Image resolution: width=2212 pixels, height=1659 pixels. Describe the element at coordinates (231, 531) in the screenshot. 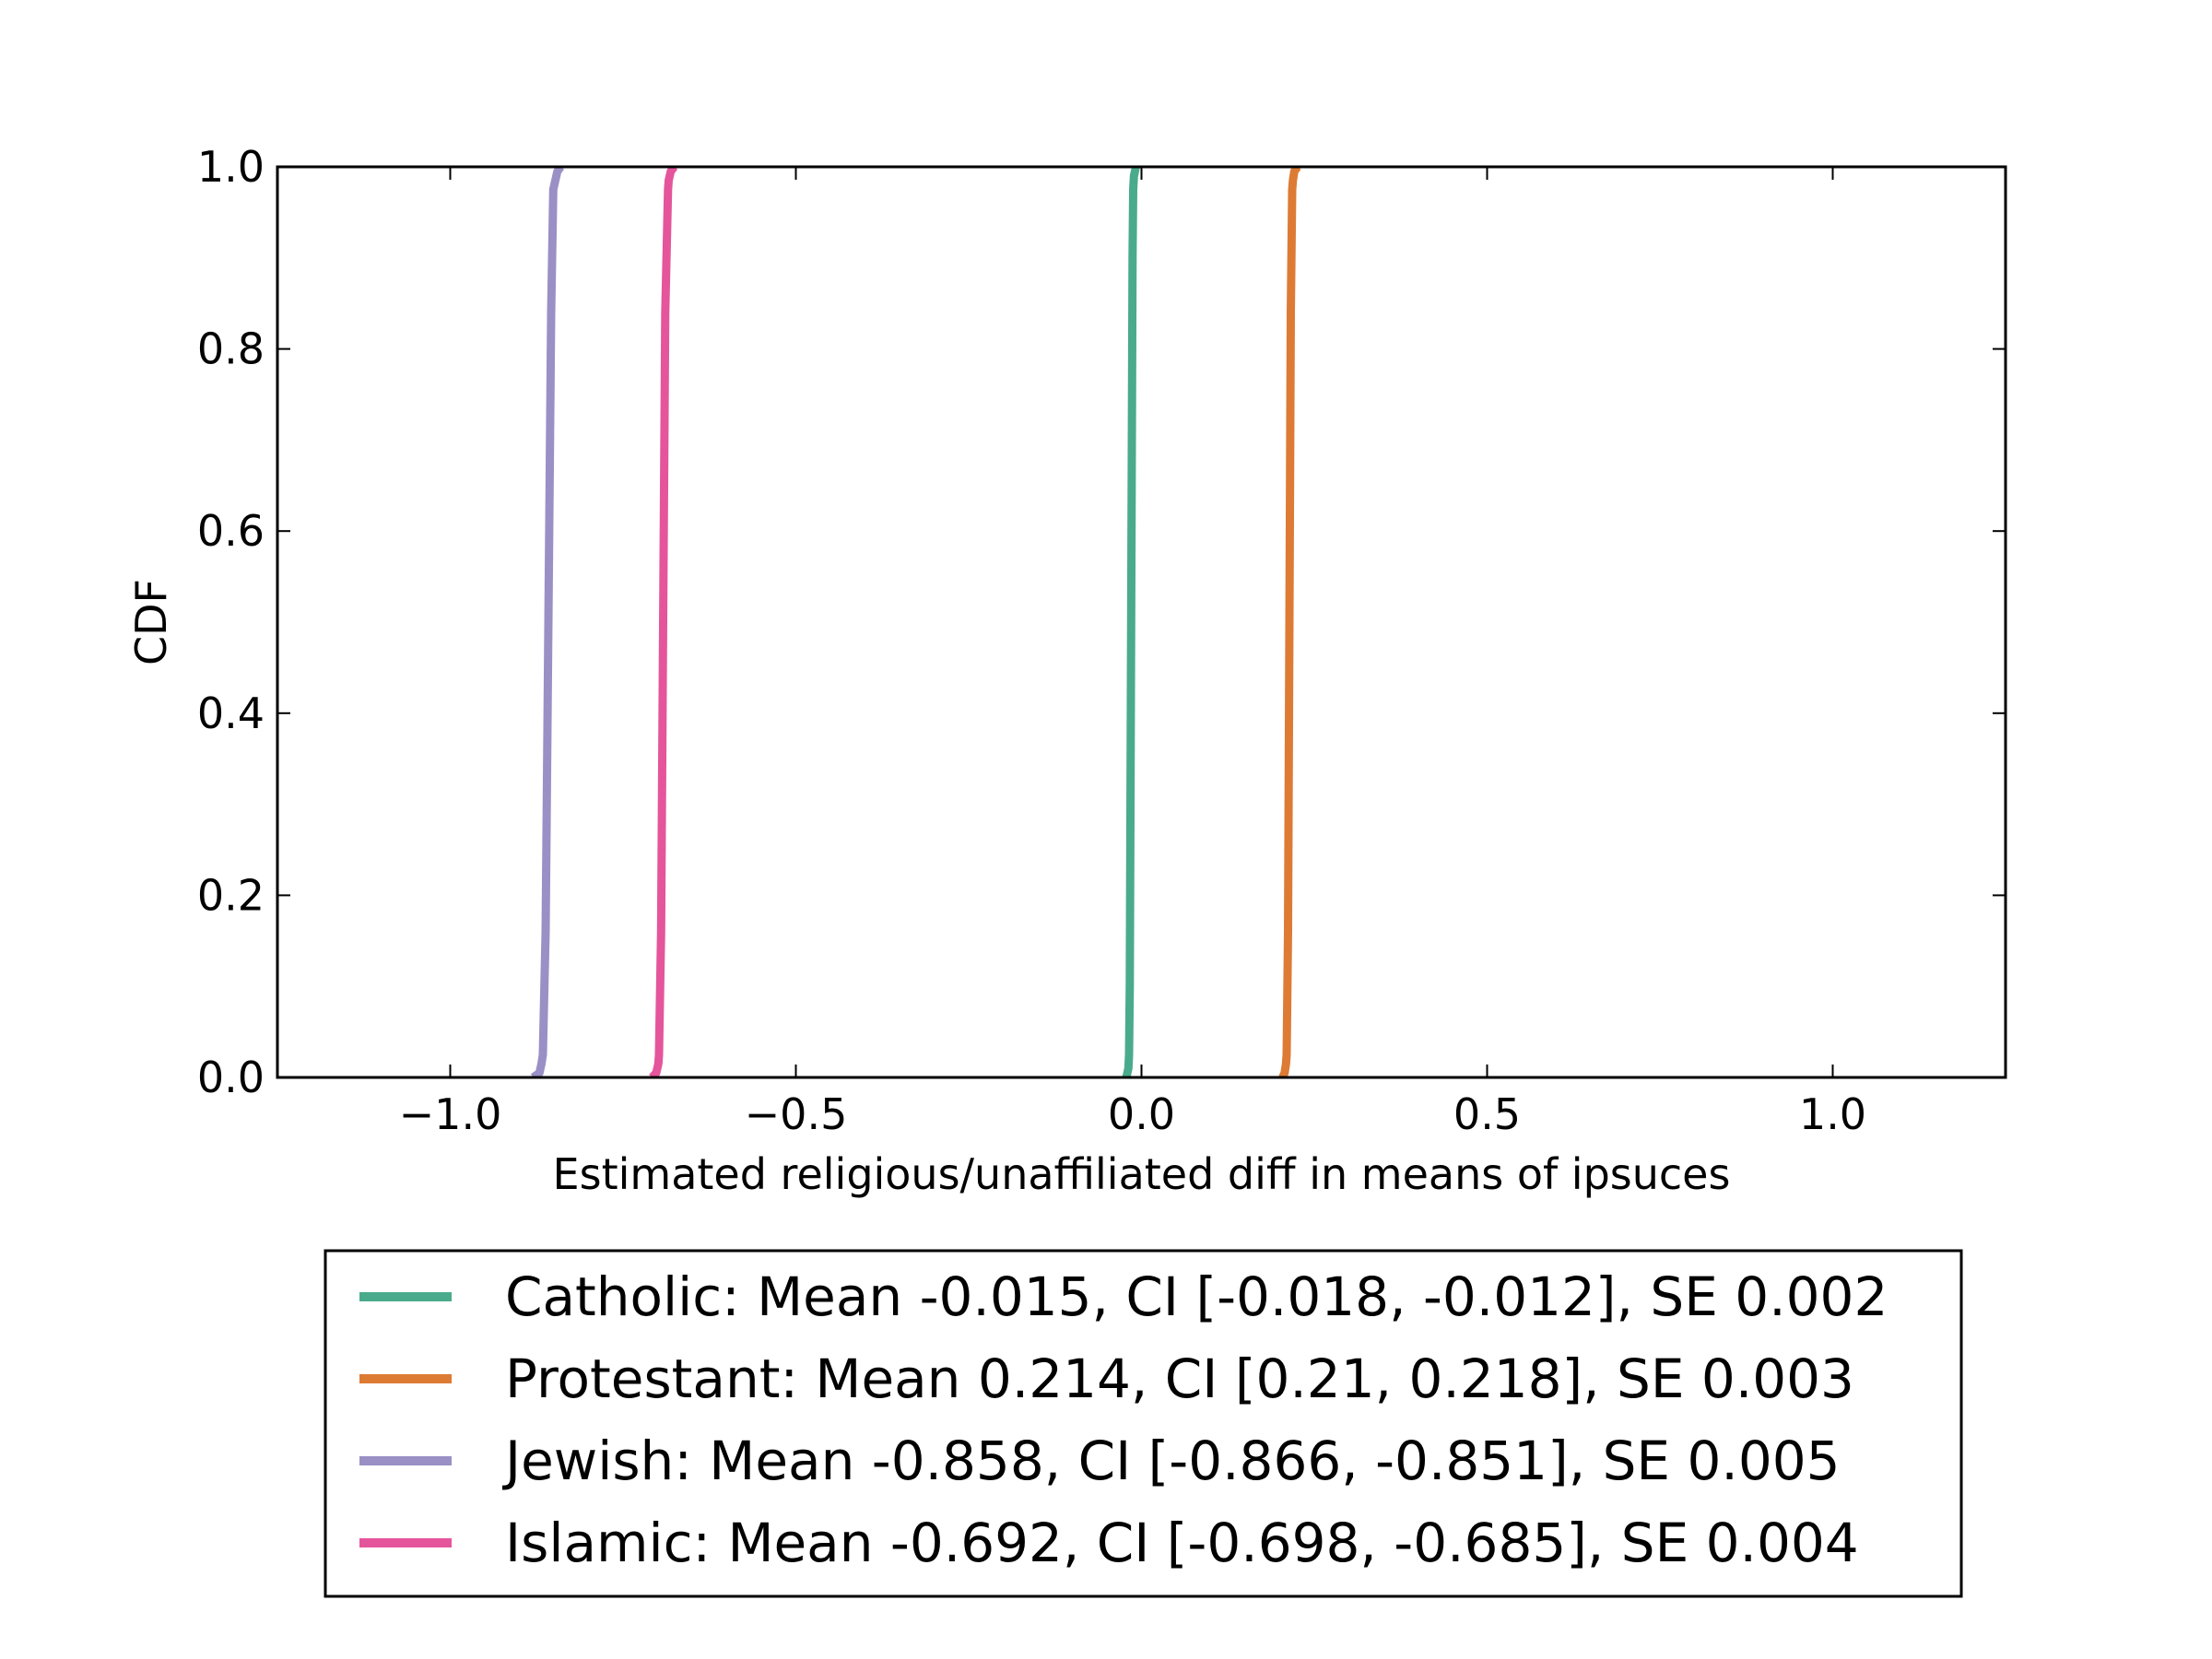

I see `y-tick-label: 0.6` at that location.